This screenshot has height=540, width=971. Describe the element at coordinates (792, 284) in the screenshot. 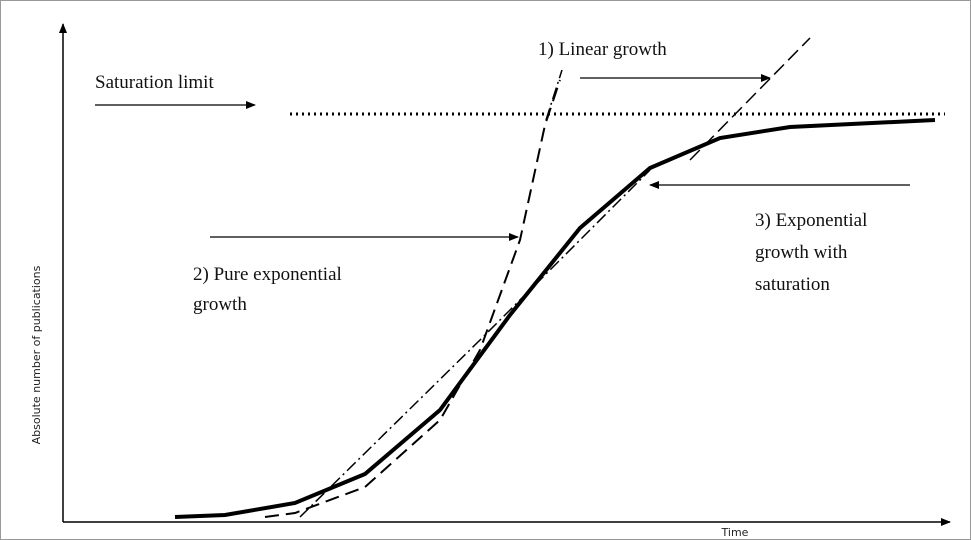

I see `annotation: saturation` at that location.